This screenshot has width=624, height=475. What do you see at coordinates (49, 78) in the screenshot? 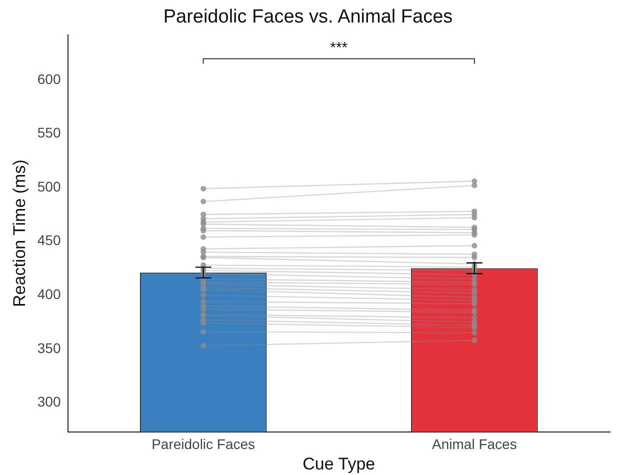
I see `y-tick-label: 600` at bounding box center [49, 78].